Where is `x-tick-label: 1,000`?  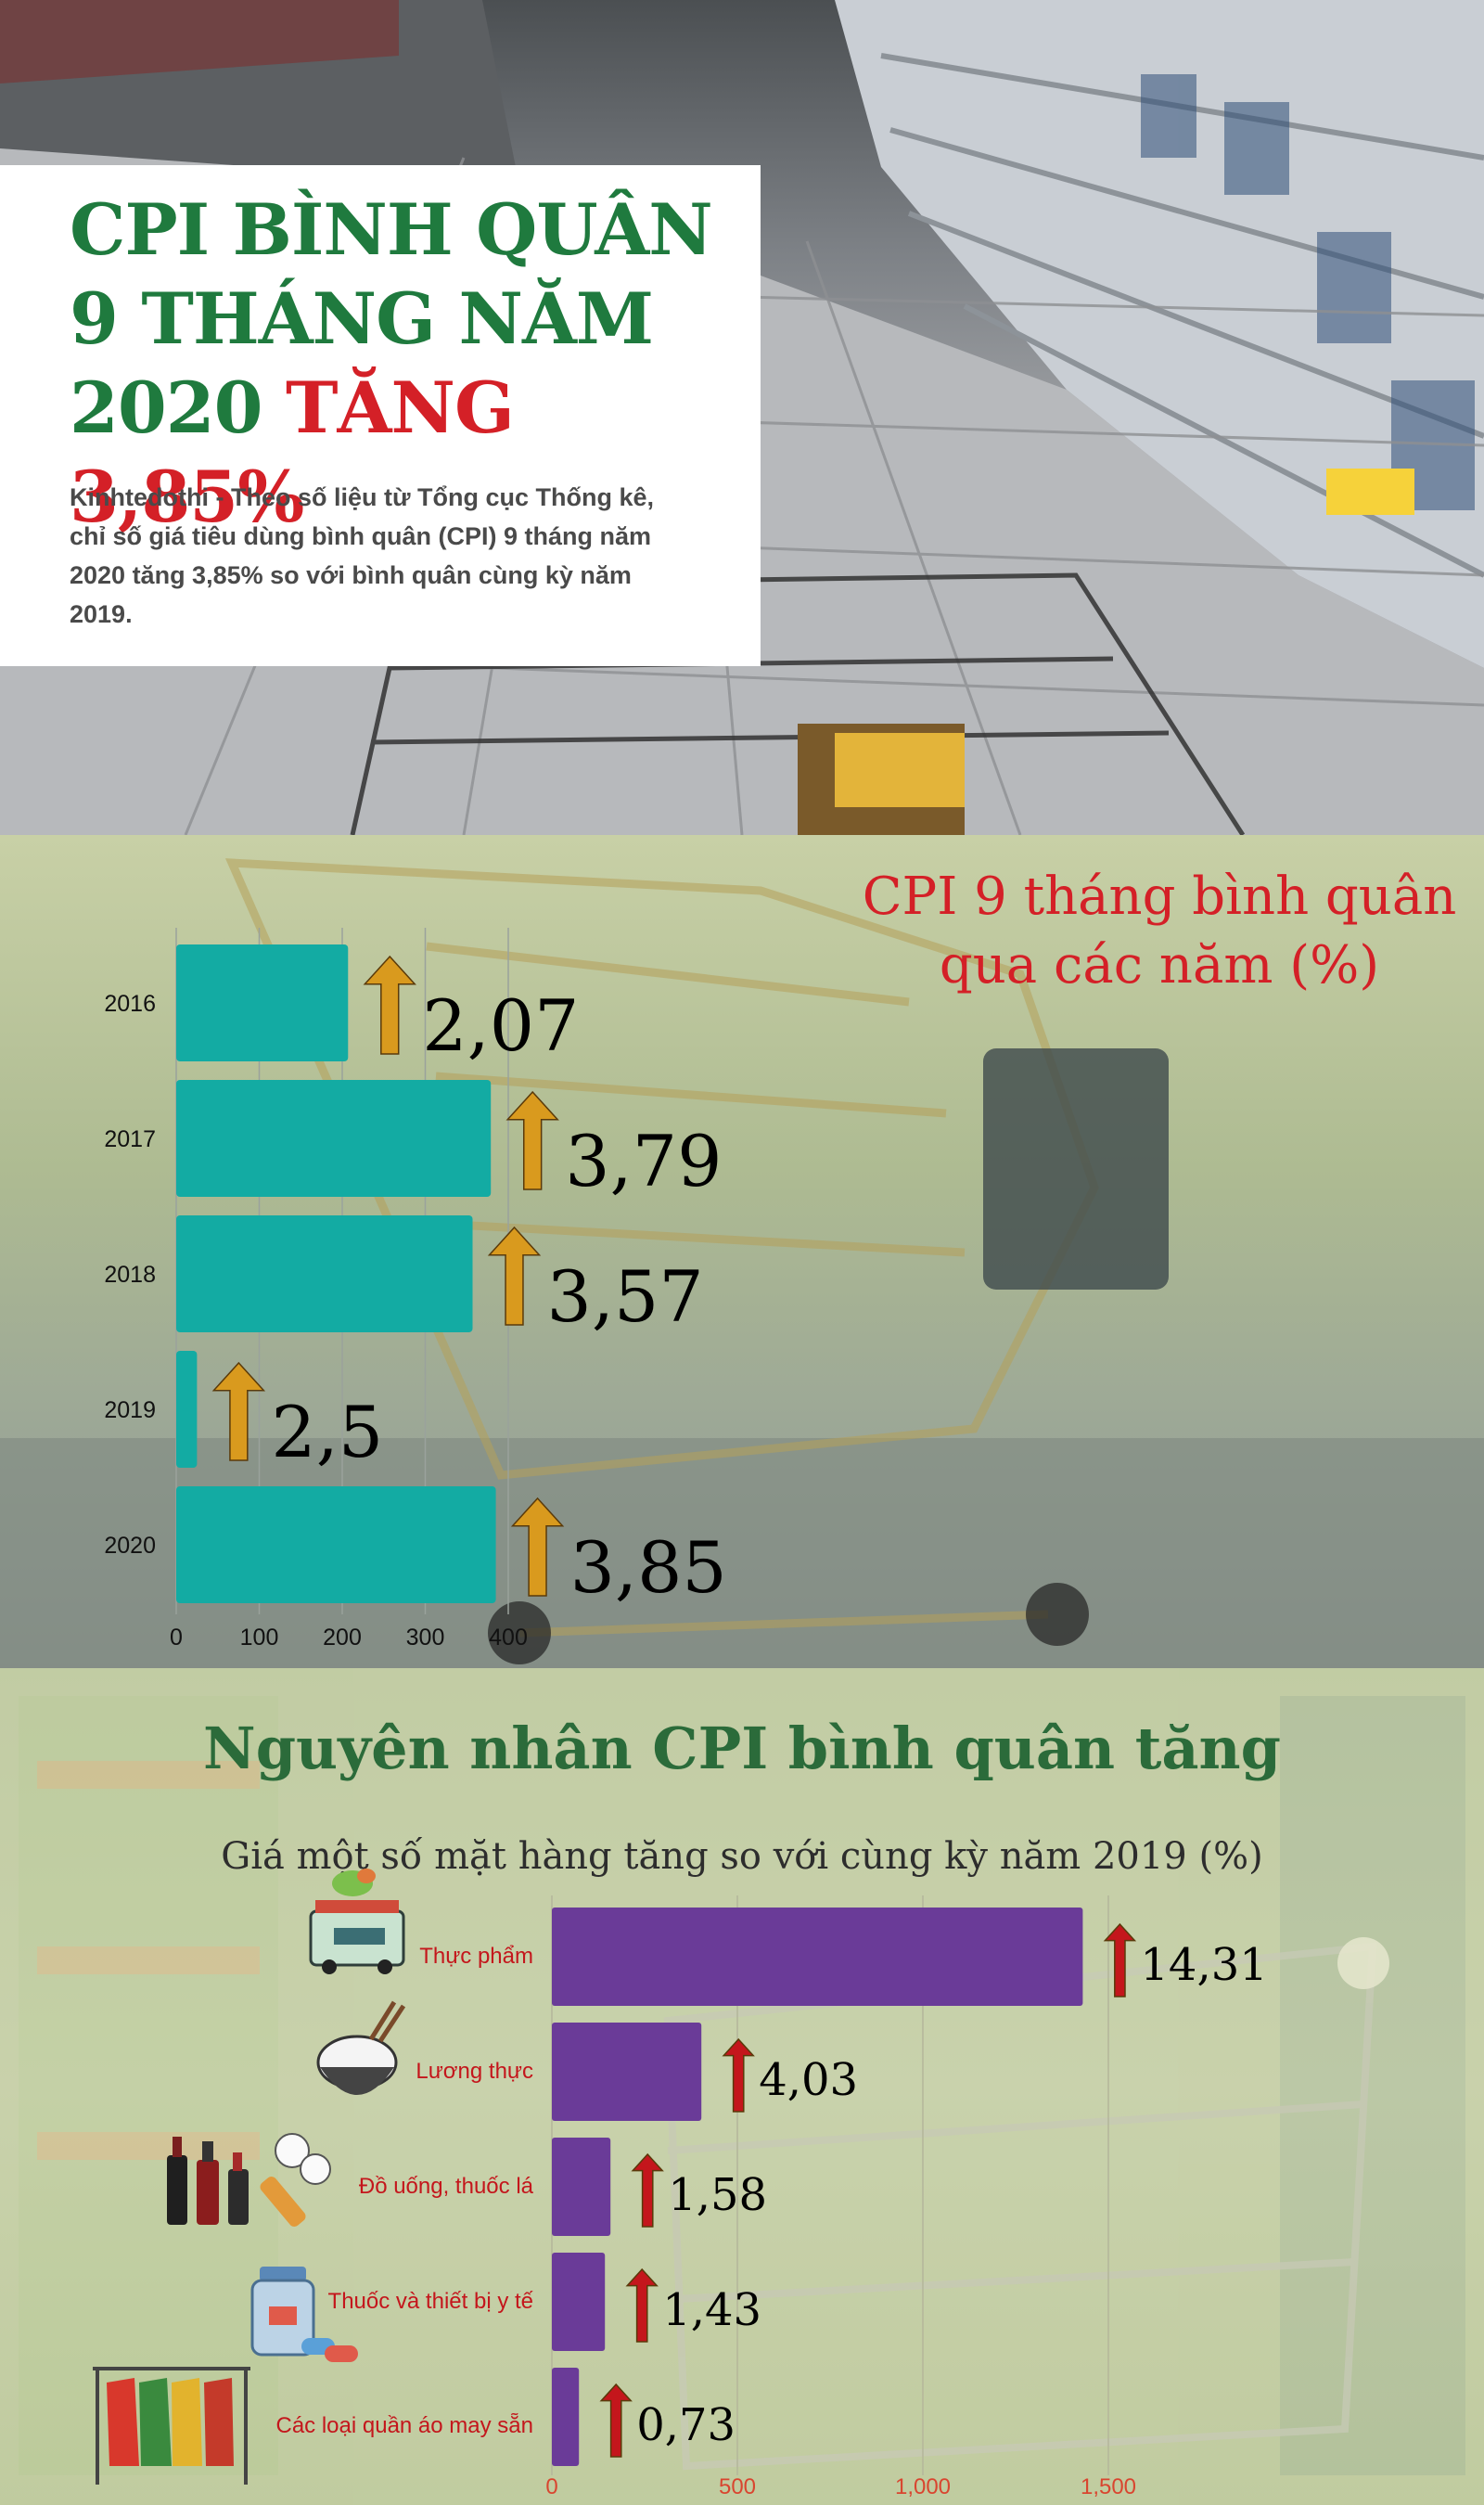 x-tick-label: 1,000 is located at coordinates (923, 2487).